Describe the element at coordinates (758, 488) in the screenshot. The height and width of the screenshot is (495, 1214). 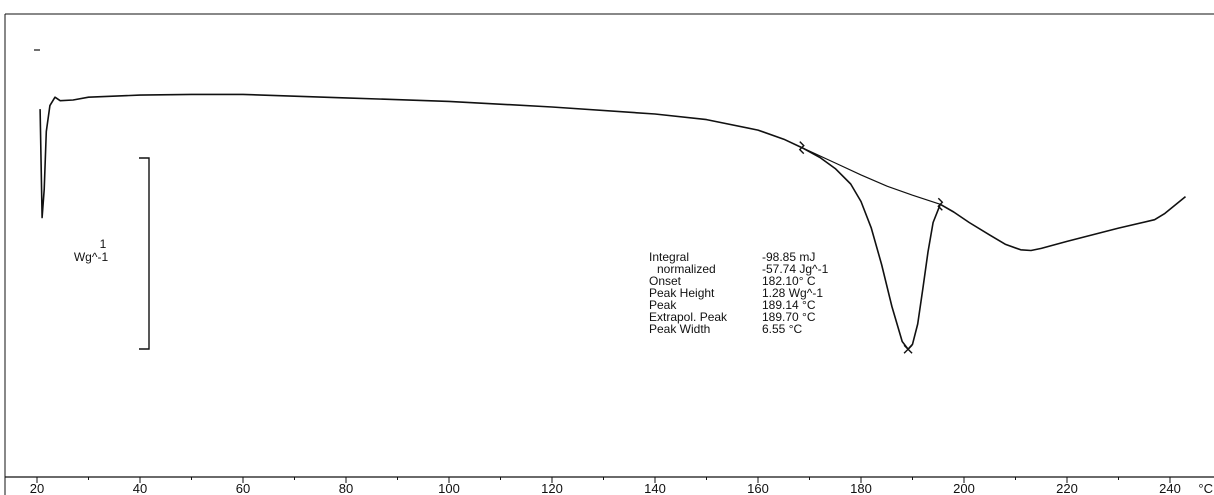
I see `x-tick-label: 160` at that location.